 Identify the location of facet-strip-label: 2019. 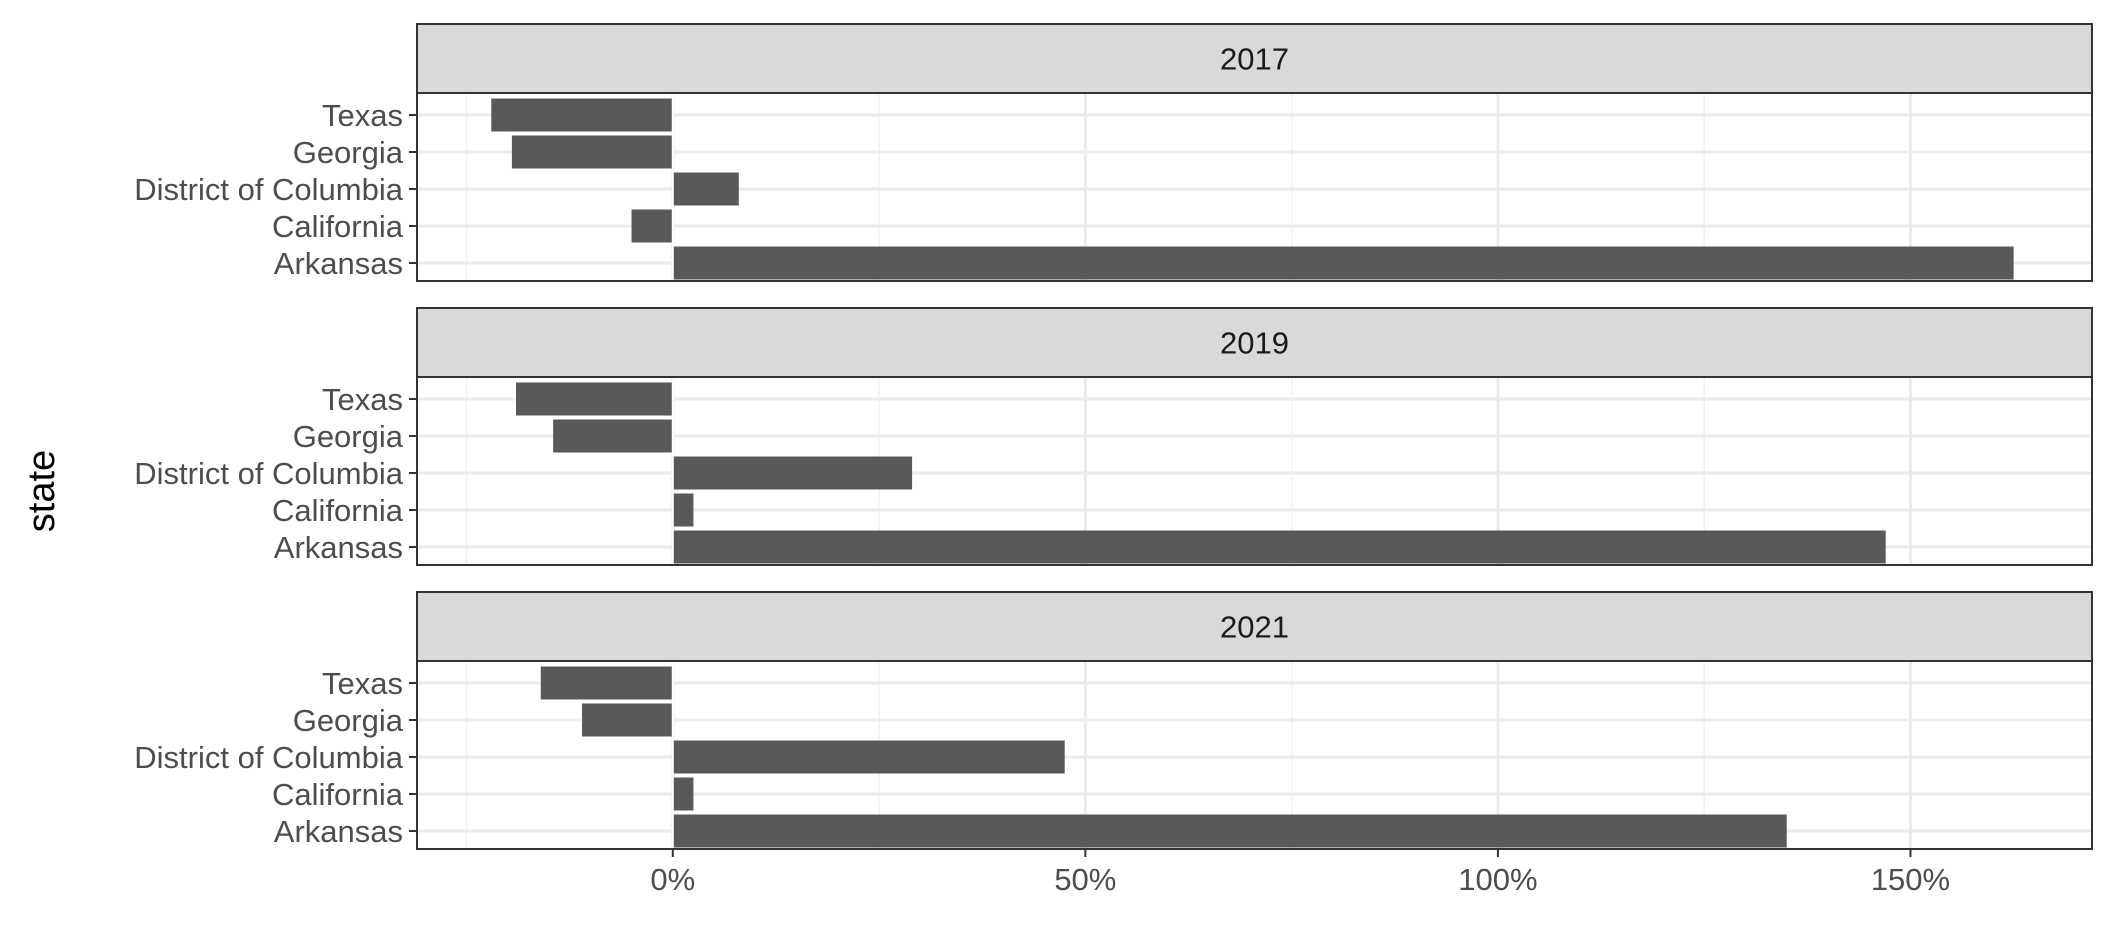
(1254, 343).